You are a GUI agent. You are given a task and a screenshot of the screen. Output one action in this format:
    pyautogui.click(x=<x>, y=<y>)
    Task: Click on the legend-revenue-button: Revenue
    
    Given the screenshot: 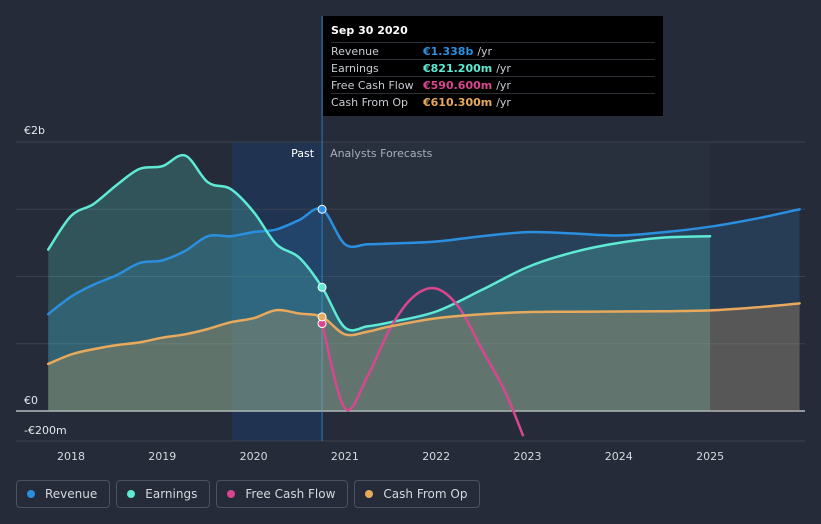 What is the action you would take?
    pyautogui.click(x=63, y=494)
    